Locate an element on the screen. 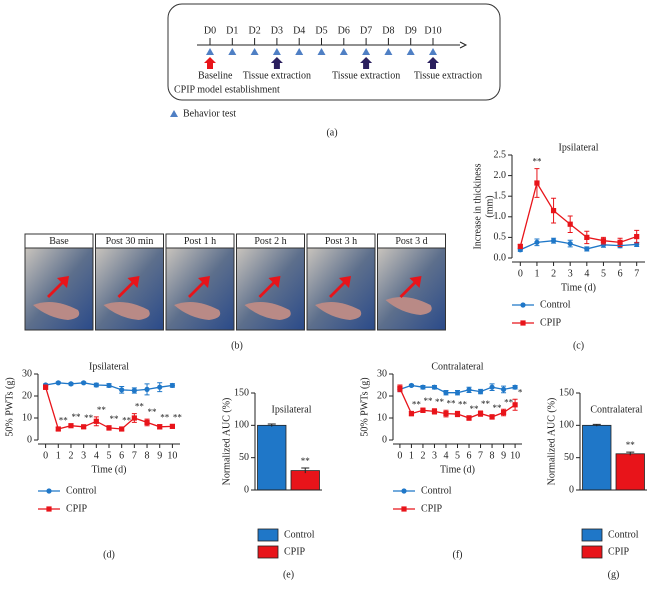 This screenshot has height=589, width=664. y-tick-label: 2.0 is located at coordinates (500, 175).